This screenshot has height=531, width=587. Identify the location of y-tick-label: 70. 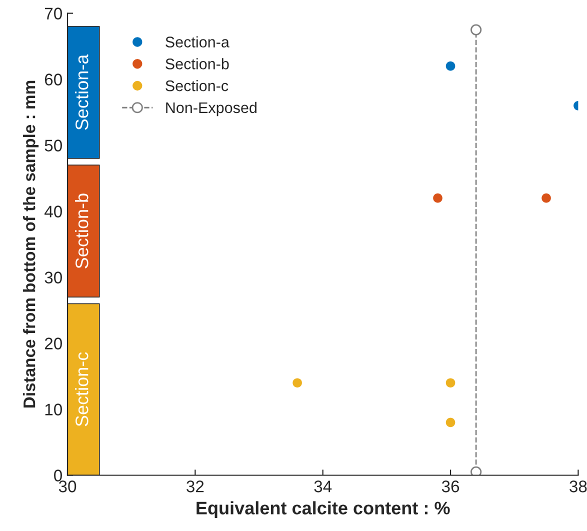
(53, 14).